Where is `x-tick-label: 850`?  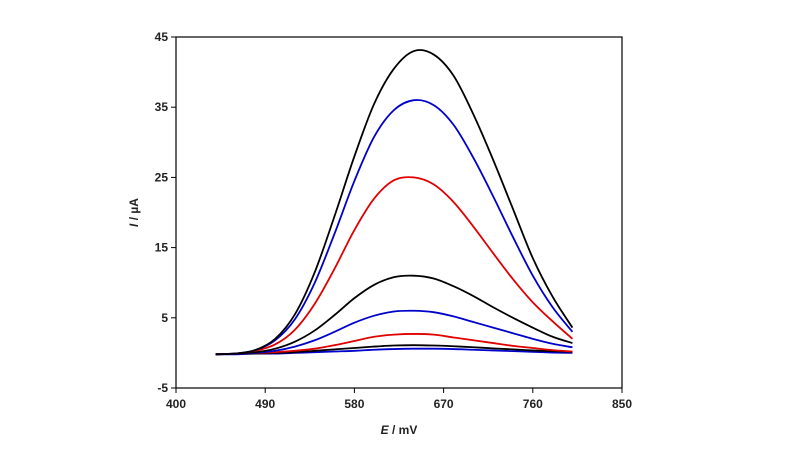 x-tick-label: 850 is located at coordinates (622, 404).